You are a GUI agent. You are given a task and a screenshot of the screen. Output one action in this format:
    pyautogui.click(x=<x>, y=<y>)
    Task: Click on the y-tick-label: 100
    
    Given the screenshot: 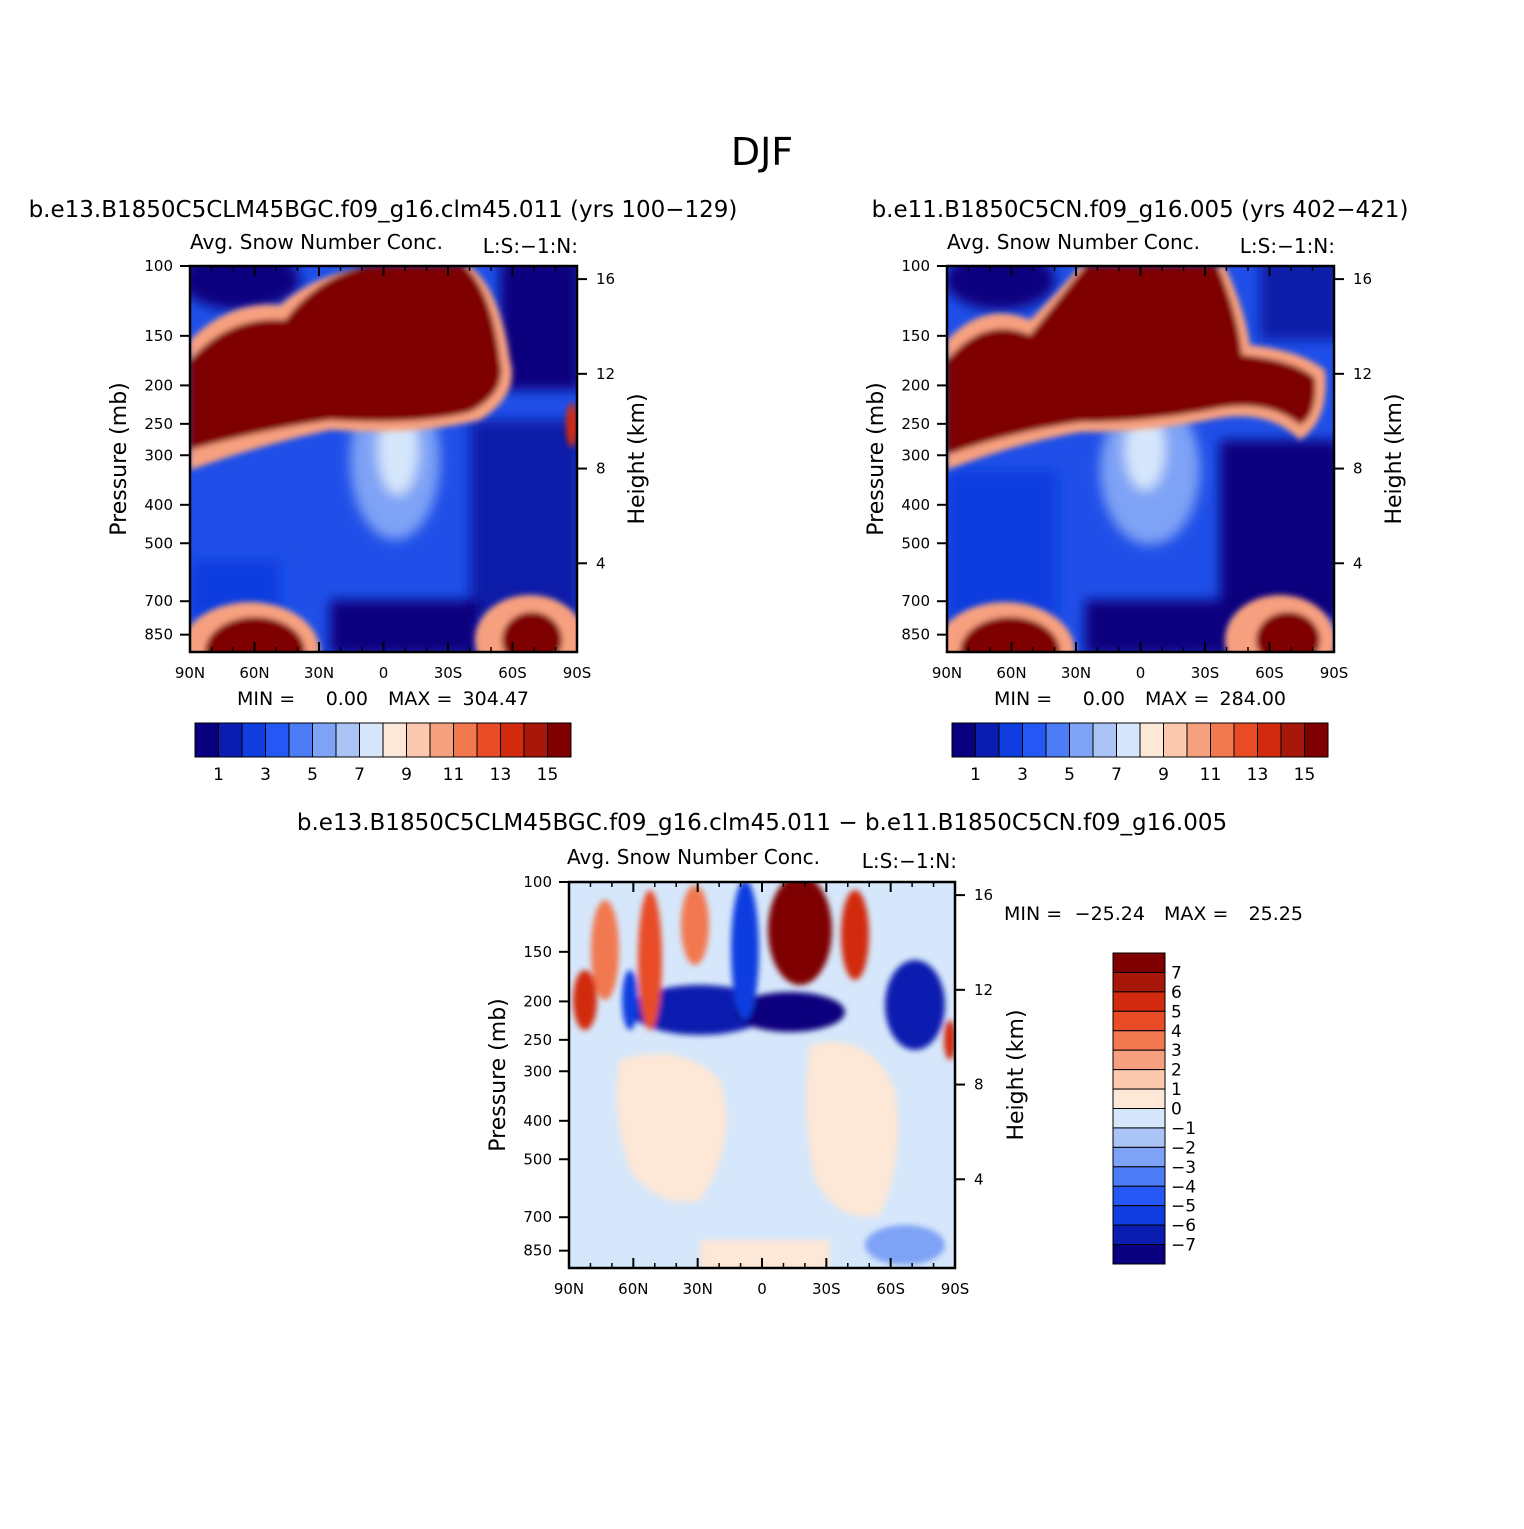 What is the action you would take?
    pyautogui.click(x=537, y=882)
    